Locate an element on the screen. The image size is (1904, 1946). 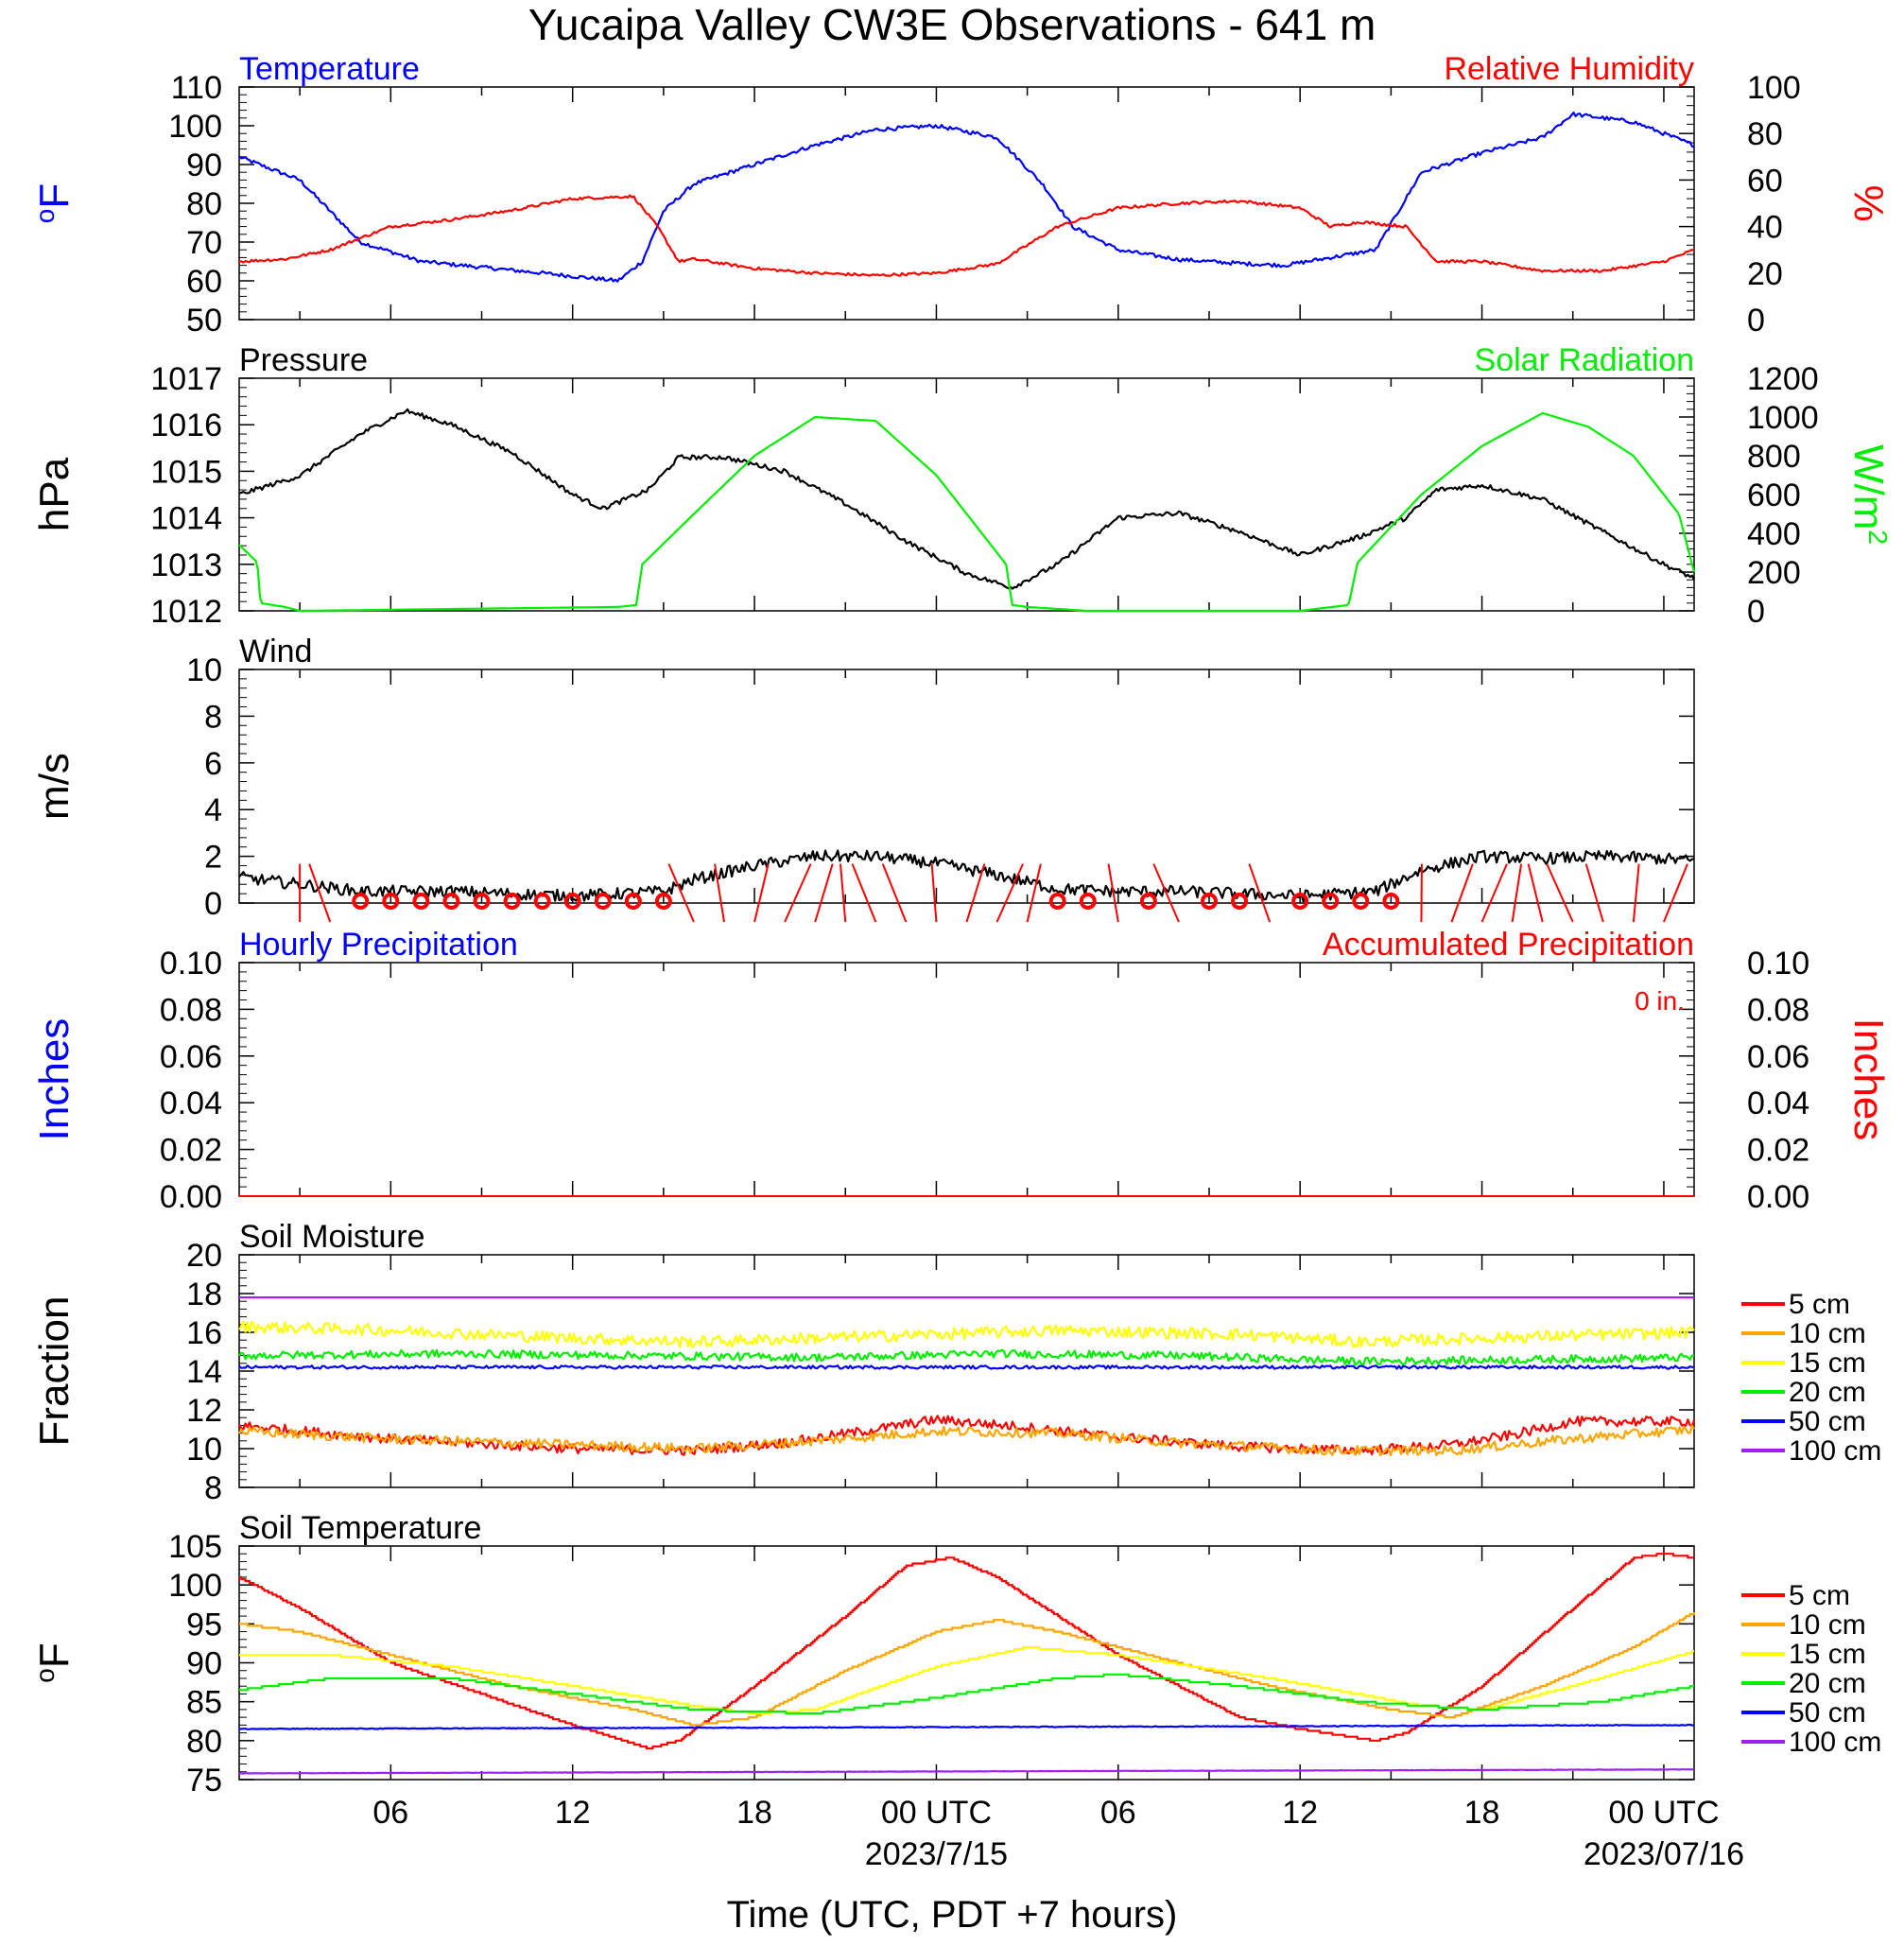
y-tick-label-left: 1012 is located at coordinates (186, 612).